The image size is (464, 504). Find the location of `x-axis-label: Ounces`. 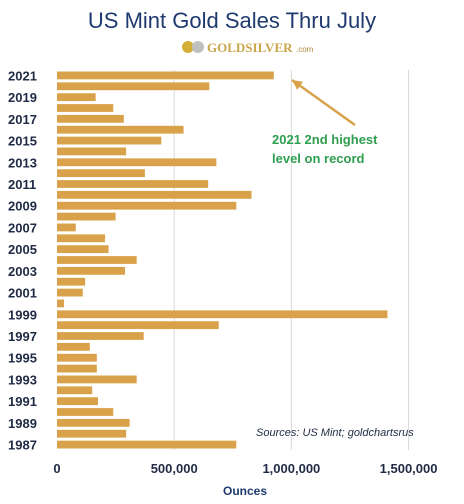

x-axis-label: Ounces is located at coordinates (245, 491).